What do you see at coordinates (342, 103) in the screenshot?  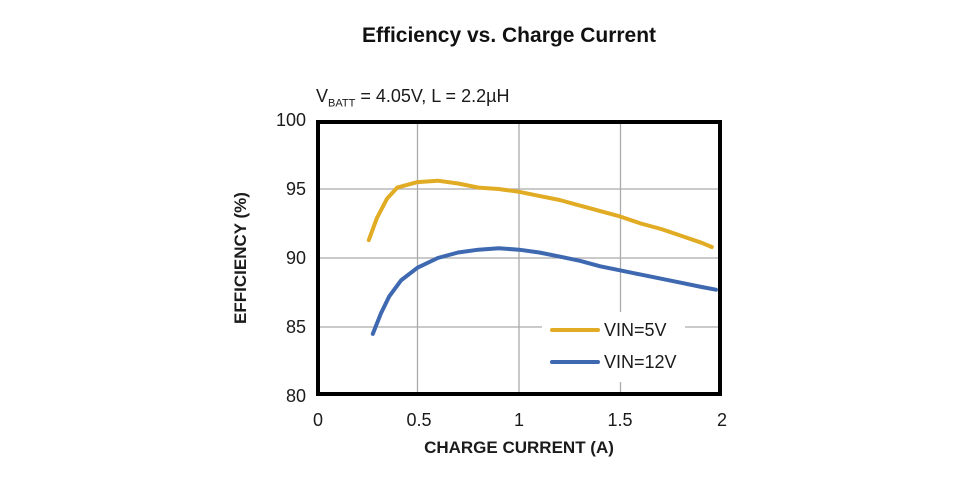 I see `vbatt-subscript: BATT` at bounding box center [342, 103].